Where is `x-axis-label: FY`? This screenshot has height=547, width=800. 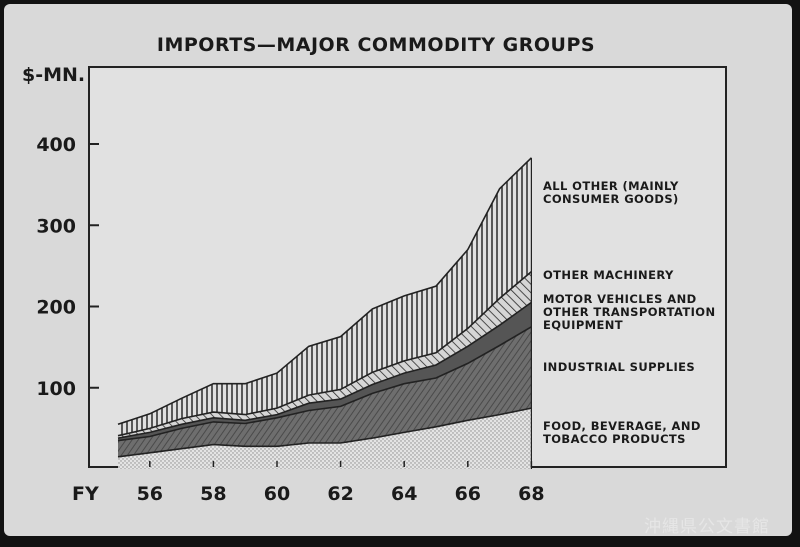 x-axis-label: FY is located at coordinates (85, 494).